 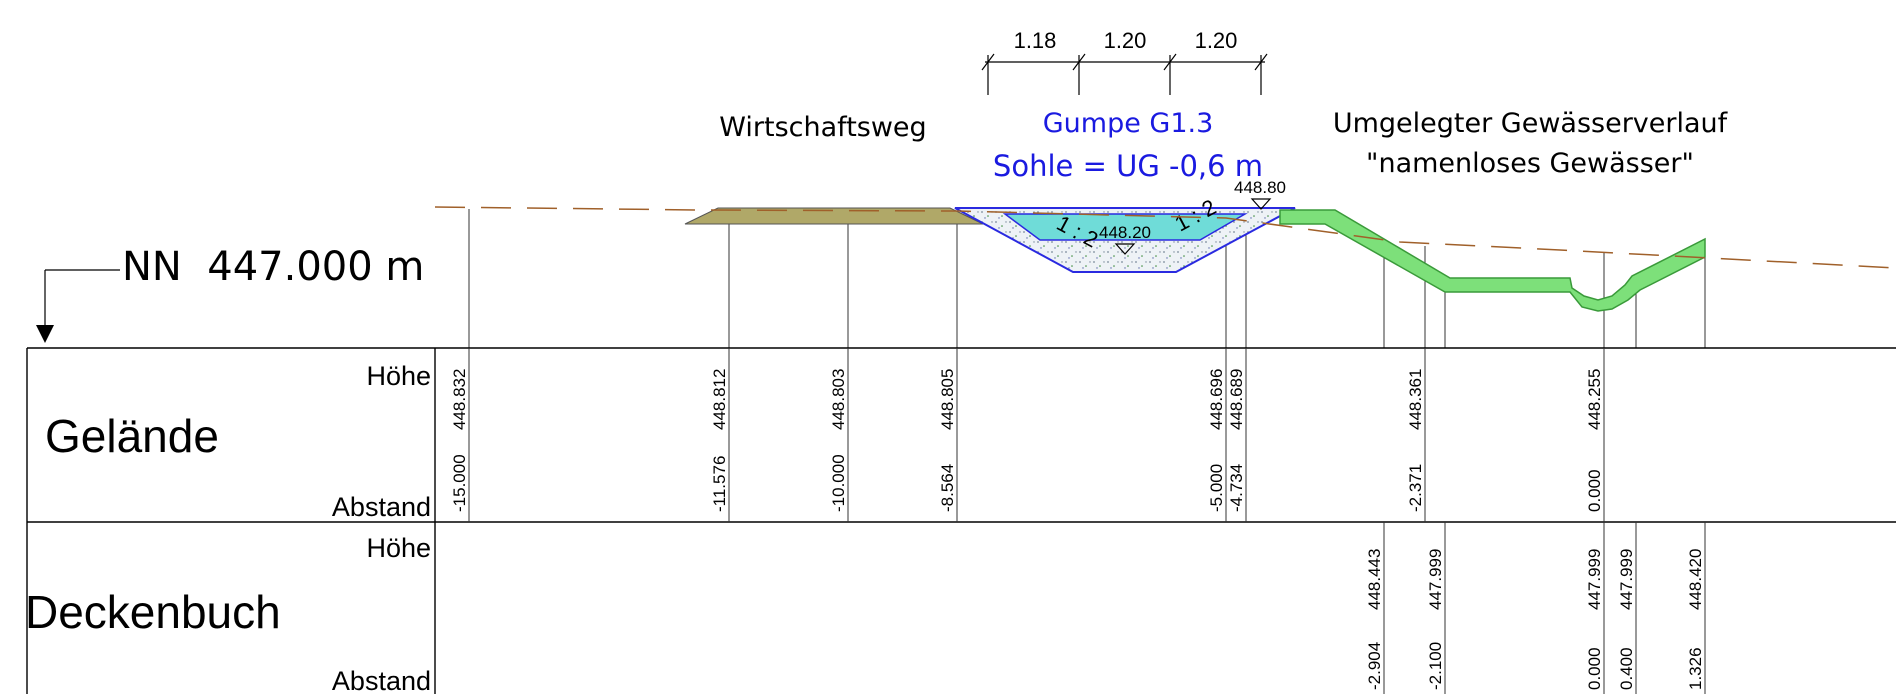 I want to click on datum-label: NN 447.000 m, so click(x=273, y=267).